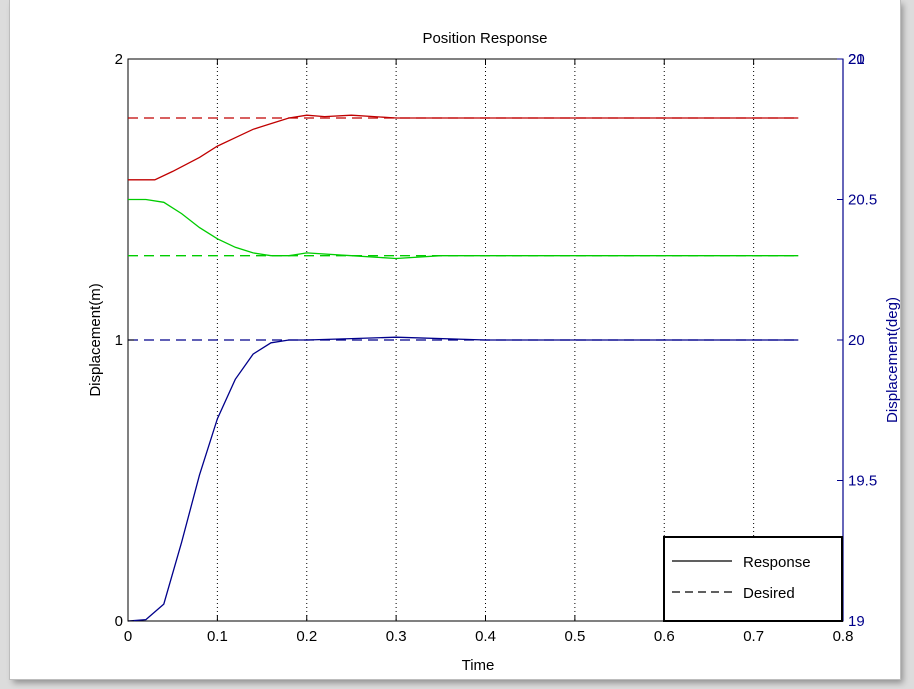  I want to click on y-right-tick-label-overlap: 20, so click(856, 59).